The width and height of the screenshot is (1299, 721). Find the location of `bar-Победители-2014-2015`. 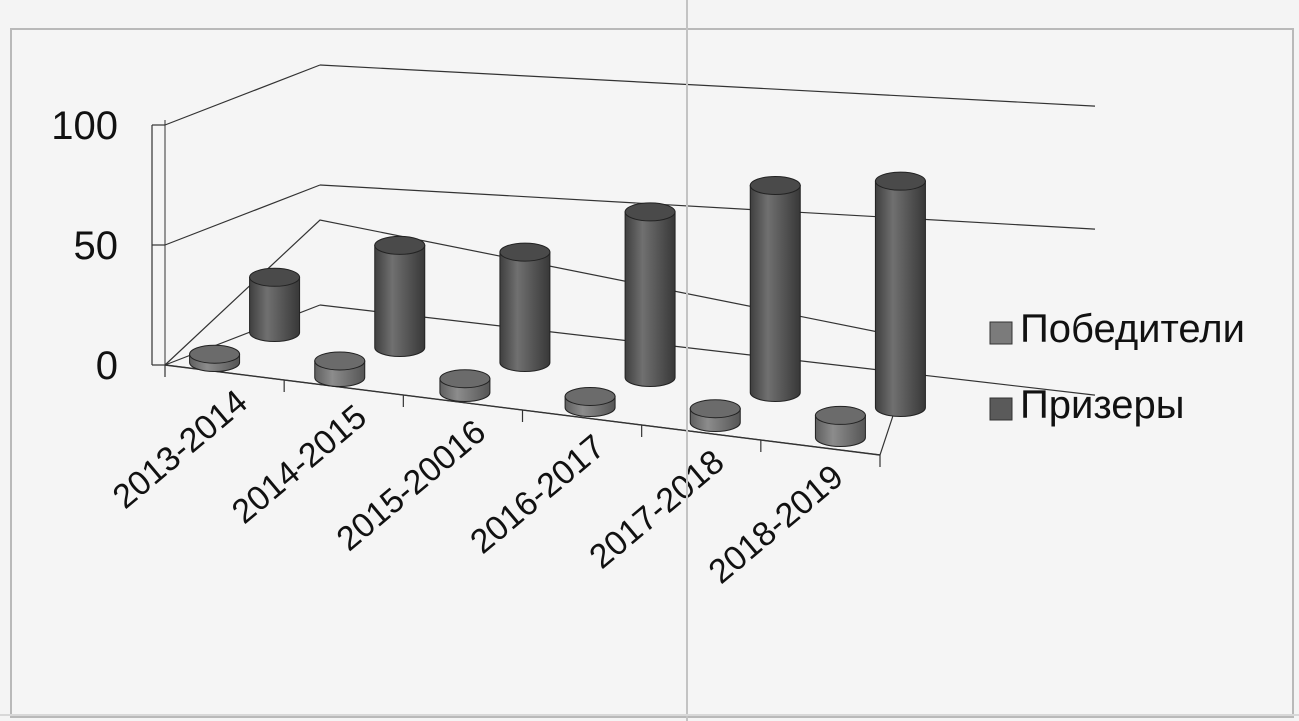

bar-Победители-2014-2015 is located at coordinates (340, 369).